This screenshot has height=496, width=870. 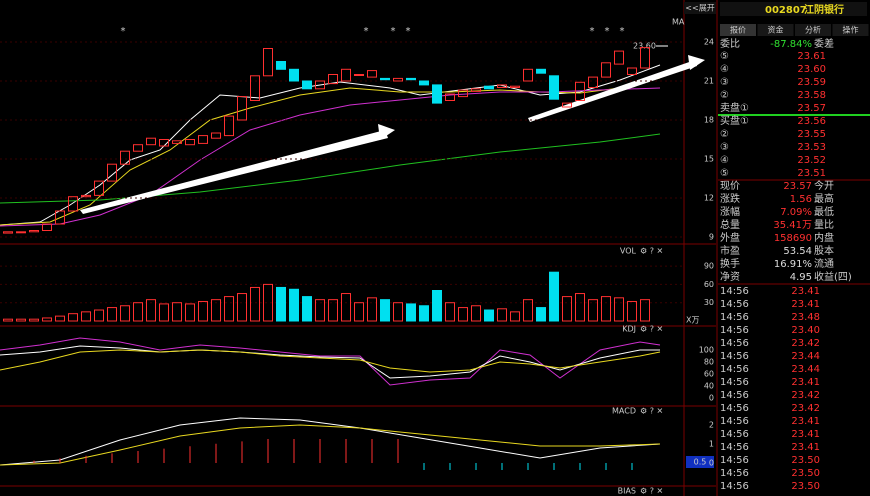 What do you see at coordinates (811, 147) in the screenshot?
I see `level-price: 23.53` at bounding box center [811, 147].